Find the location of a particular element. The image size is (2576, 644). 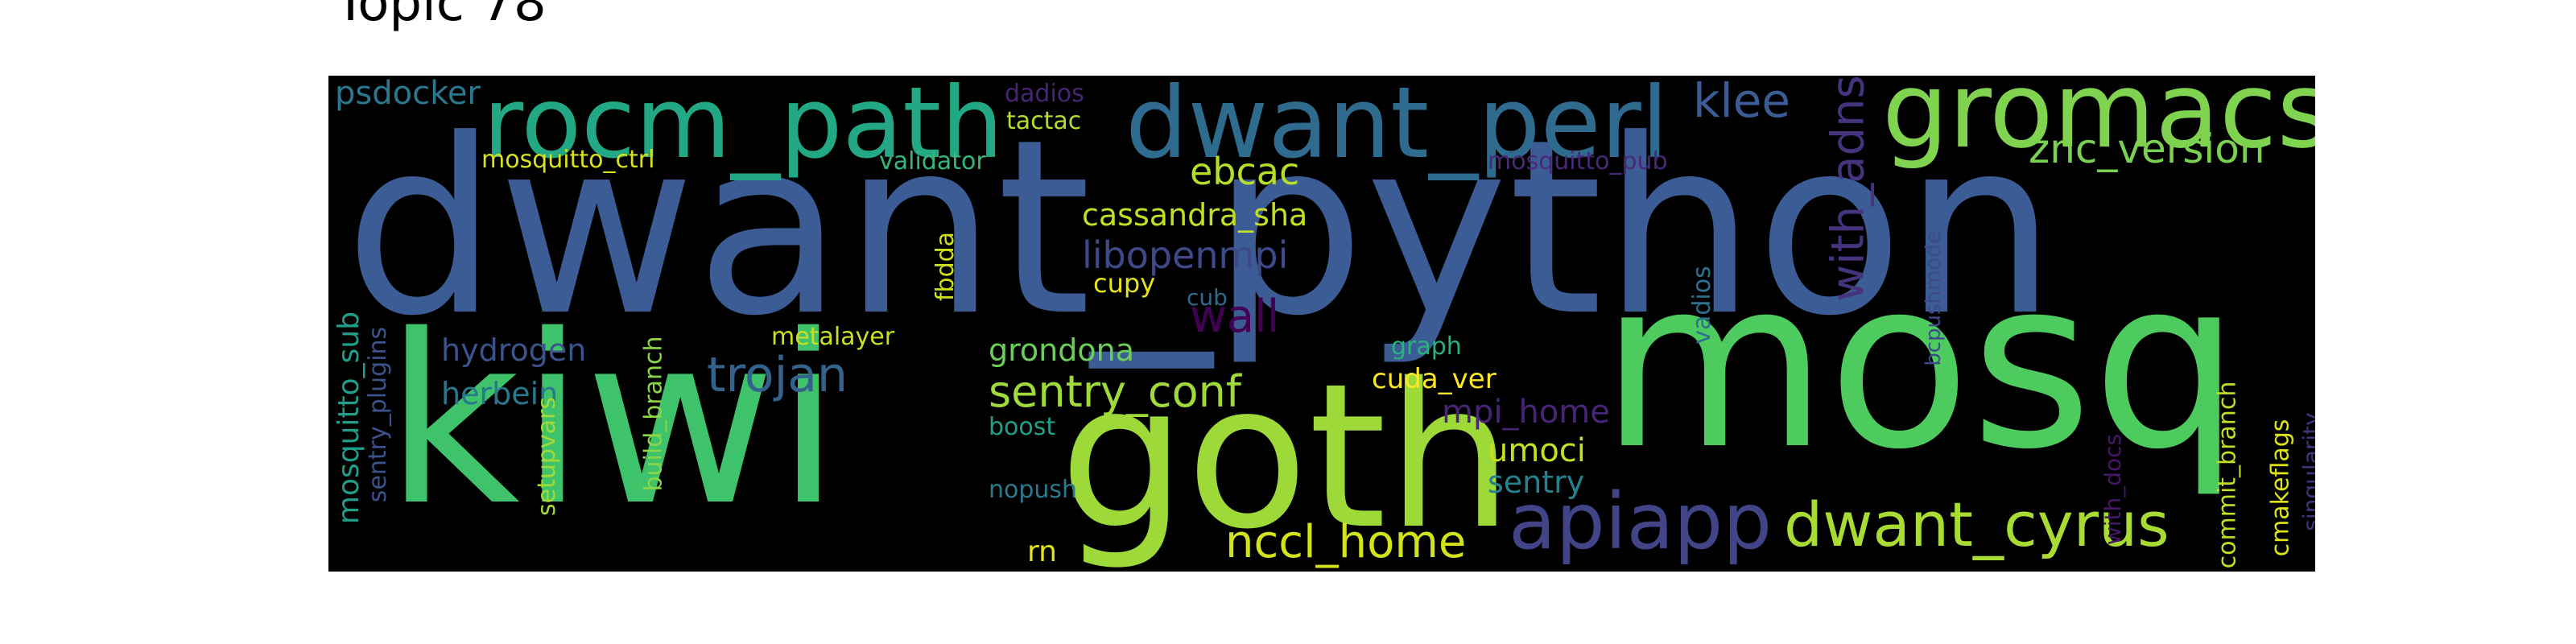

word-klee: klee is located at coordinates (1742, 102).